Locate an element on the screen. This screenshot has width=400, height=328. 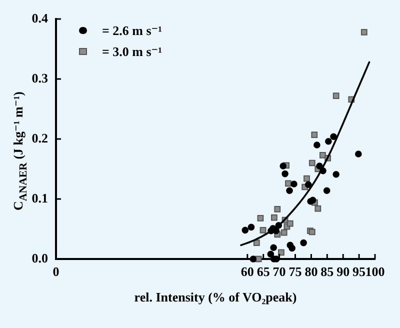
y-tick-label: 0.4 is located at coordinates (40, 18).